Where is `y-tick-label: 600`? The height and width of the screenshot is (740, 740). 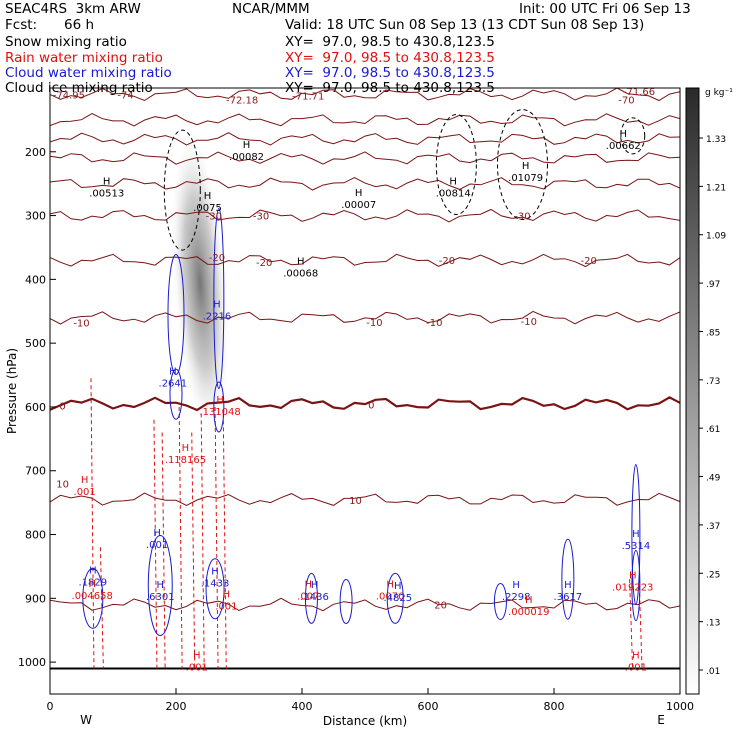 y-tick-label: 600 is located at coordinates (35, 407).